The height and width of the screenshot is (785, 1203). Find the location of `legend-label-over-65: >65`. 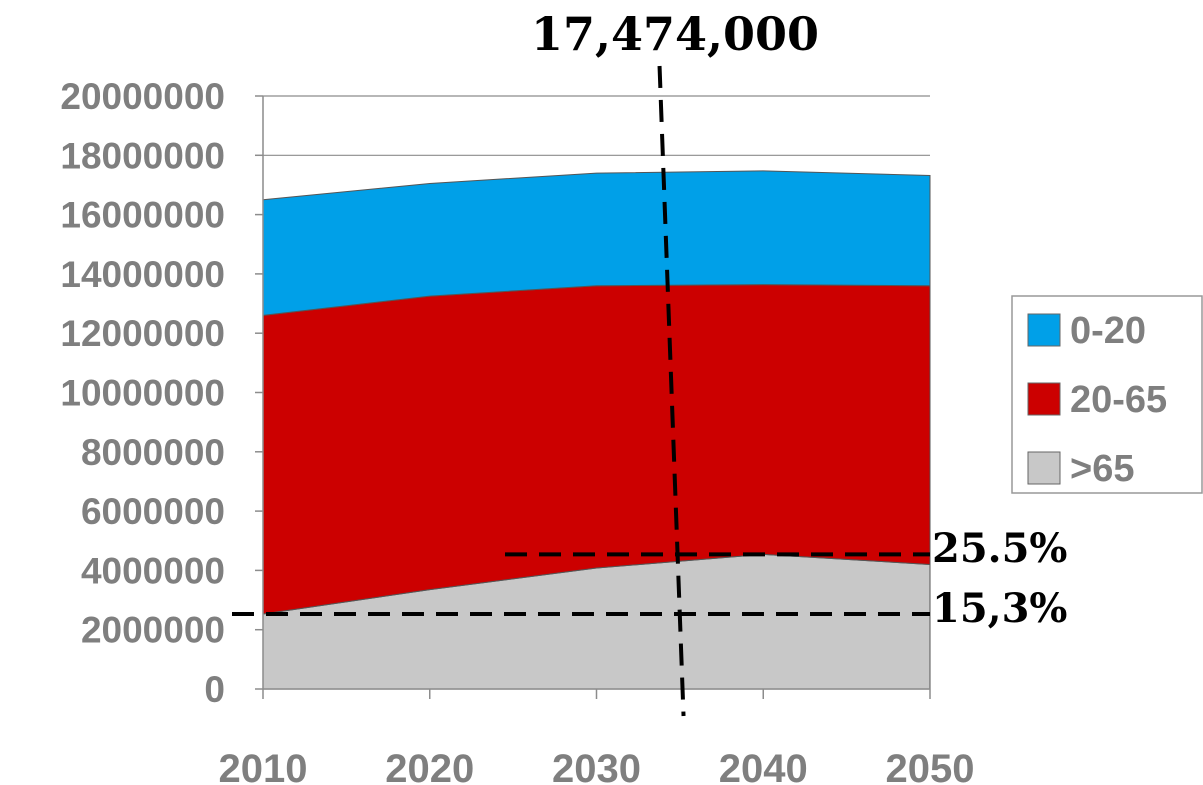

legend-label-over-65: >65 is located at coordinates (1102, 469).